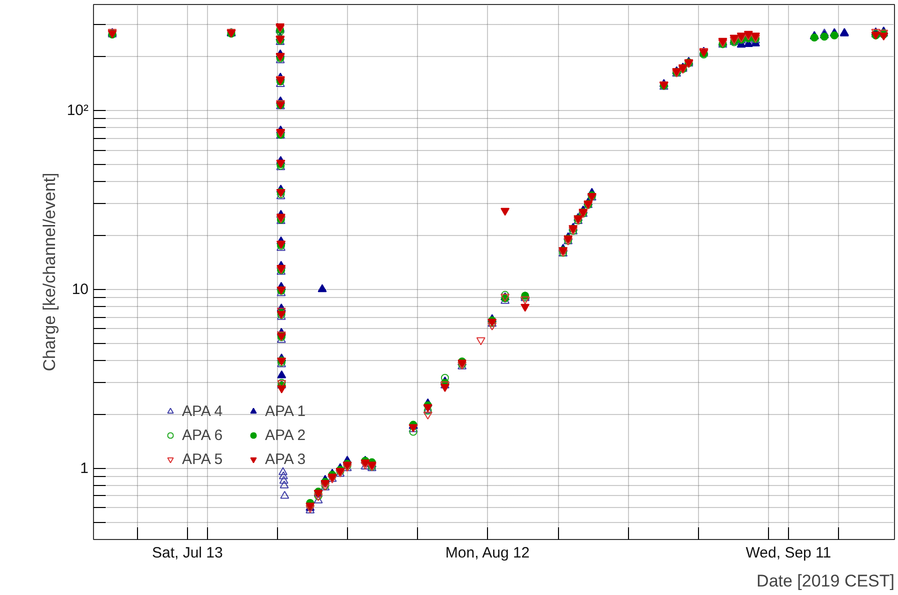 The image size is (898, 595). What do you see at coordinates (187, 553) in the screenshot?
I see `x-tick-label: Sat, Jul 13` at bounding box center [187, 553].